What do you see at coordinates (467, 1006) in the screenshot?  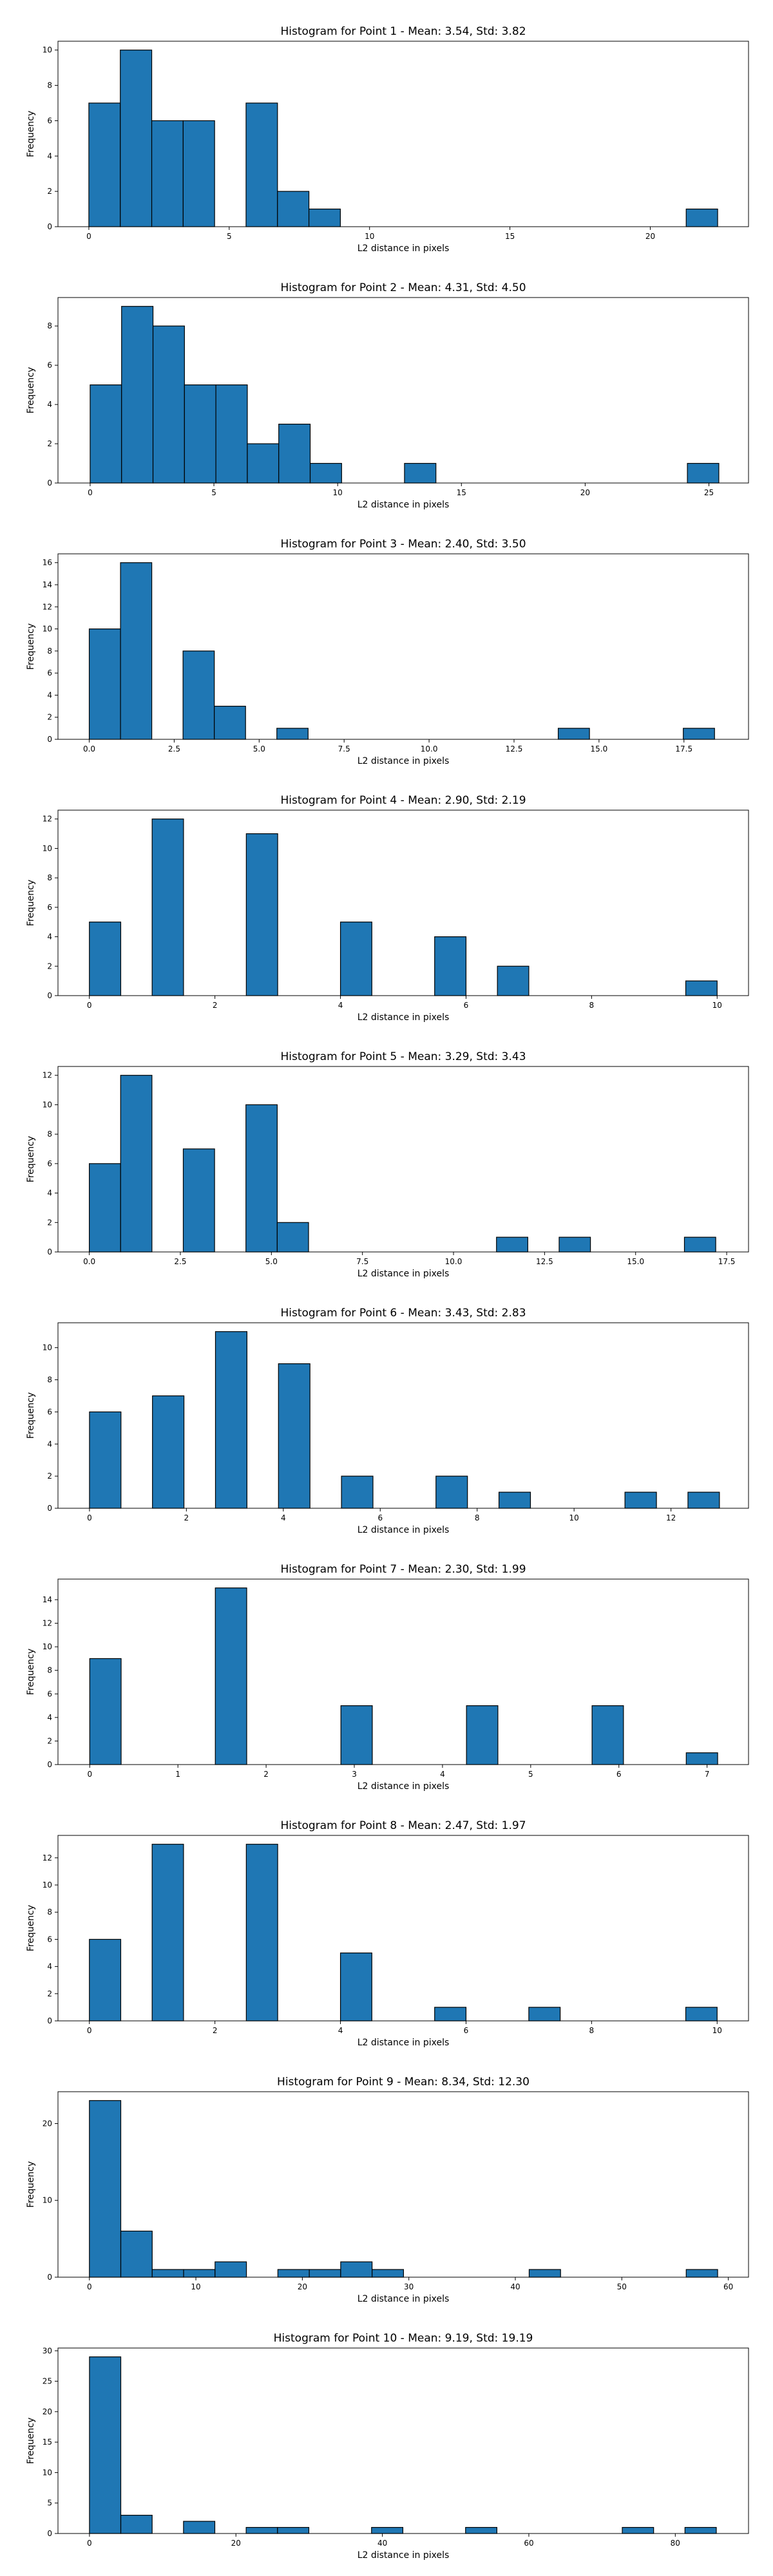 I see `chart-4-x-tick-label: 6` at bounding box center [467, 1006].